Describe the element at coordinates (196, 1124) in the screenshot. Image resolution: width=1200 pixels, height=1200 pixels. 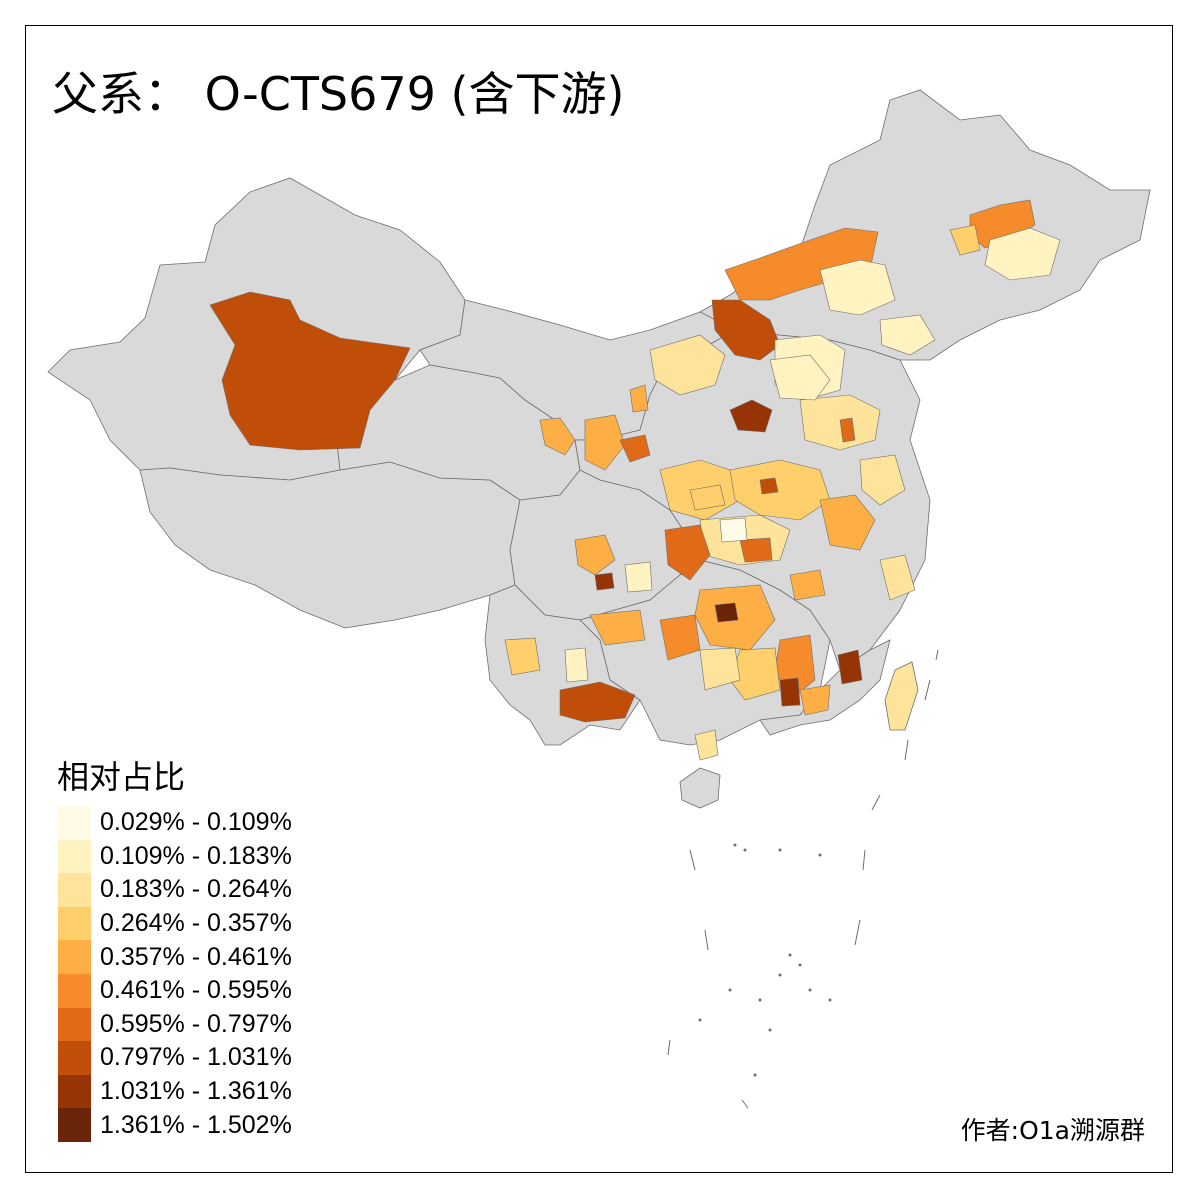
I see `legend-label: 1.361% - 1.502%` at that location.